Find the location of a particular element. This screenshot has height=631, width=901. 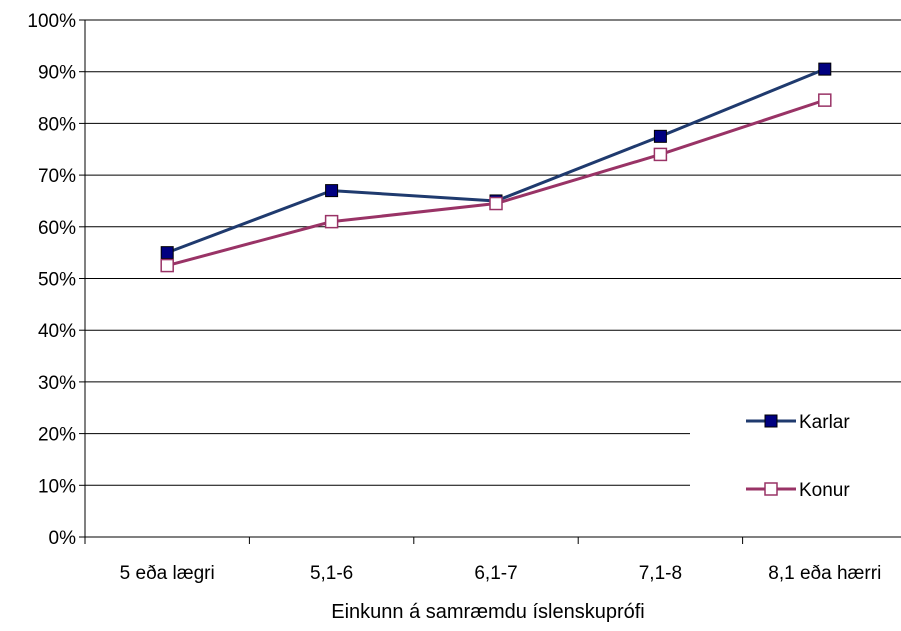

legend-label: Karlar is located at coordinates (824, 422).